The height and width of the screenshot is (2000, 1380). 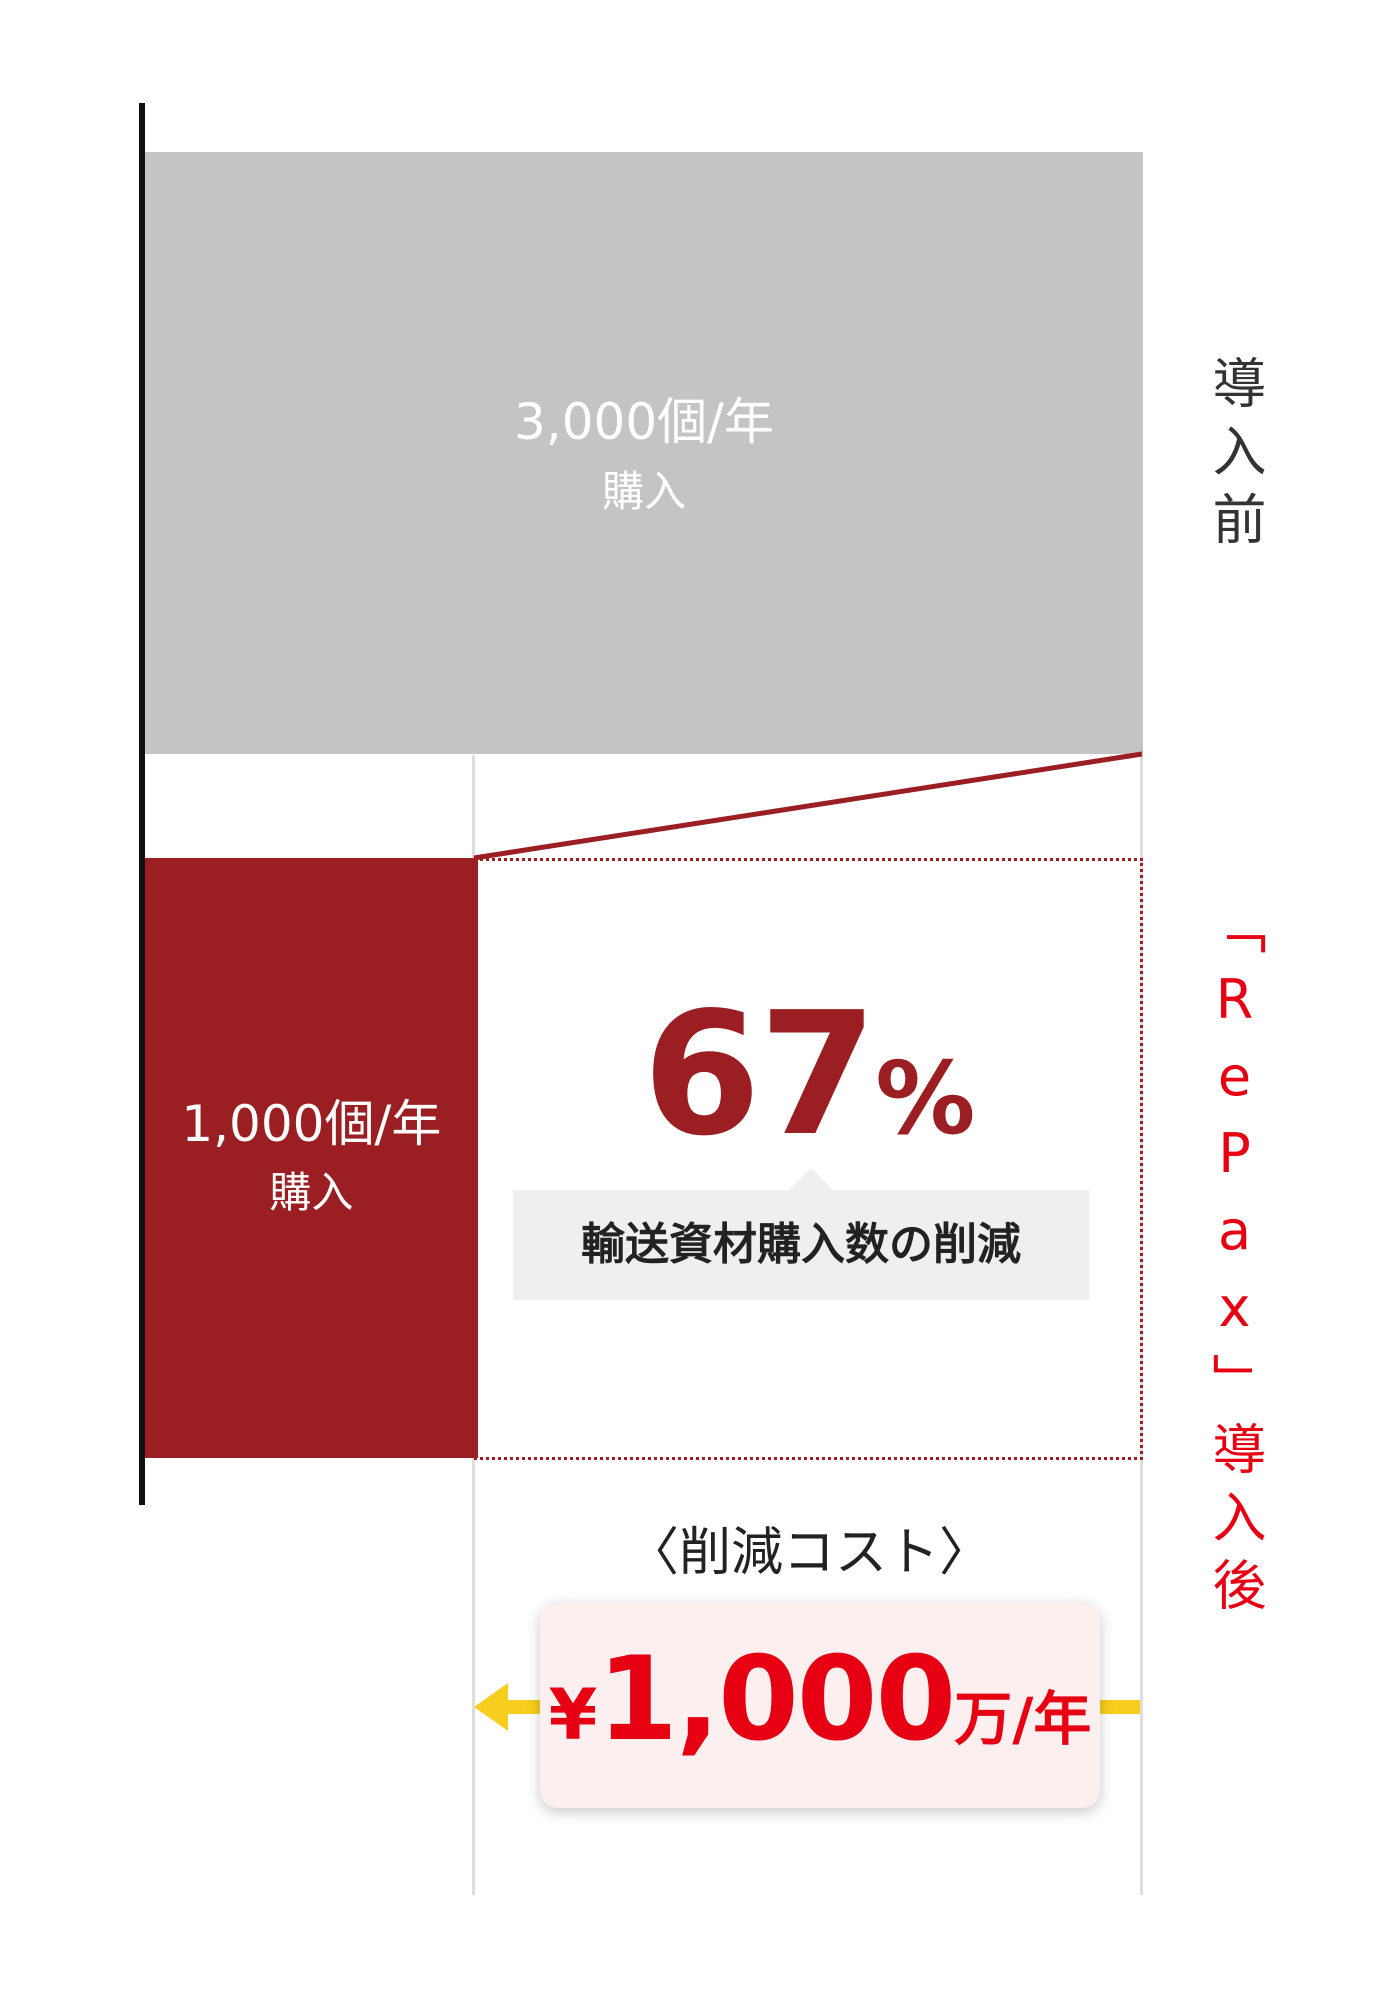 I want to click on bar-after-sub-label: 購入, so click(x=311, y=1192).